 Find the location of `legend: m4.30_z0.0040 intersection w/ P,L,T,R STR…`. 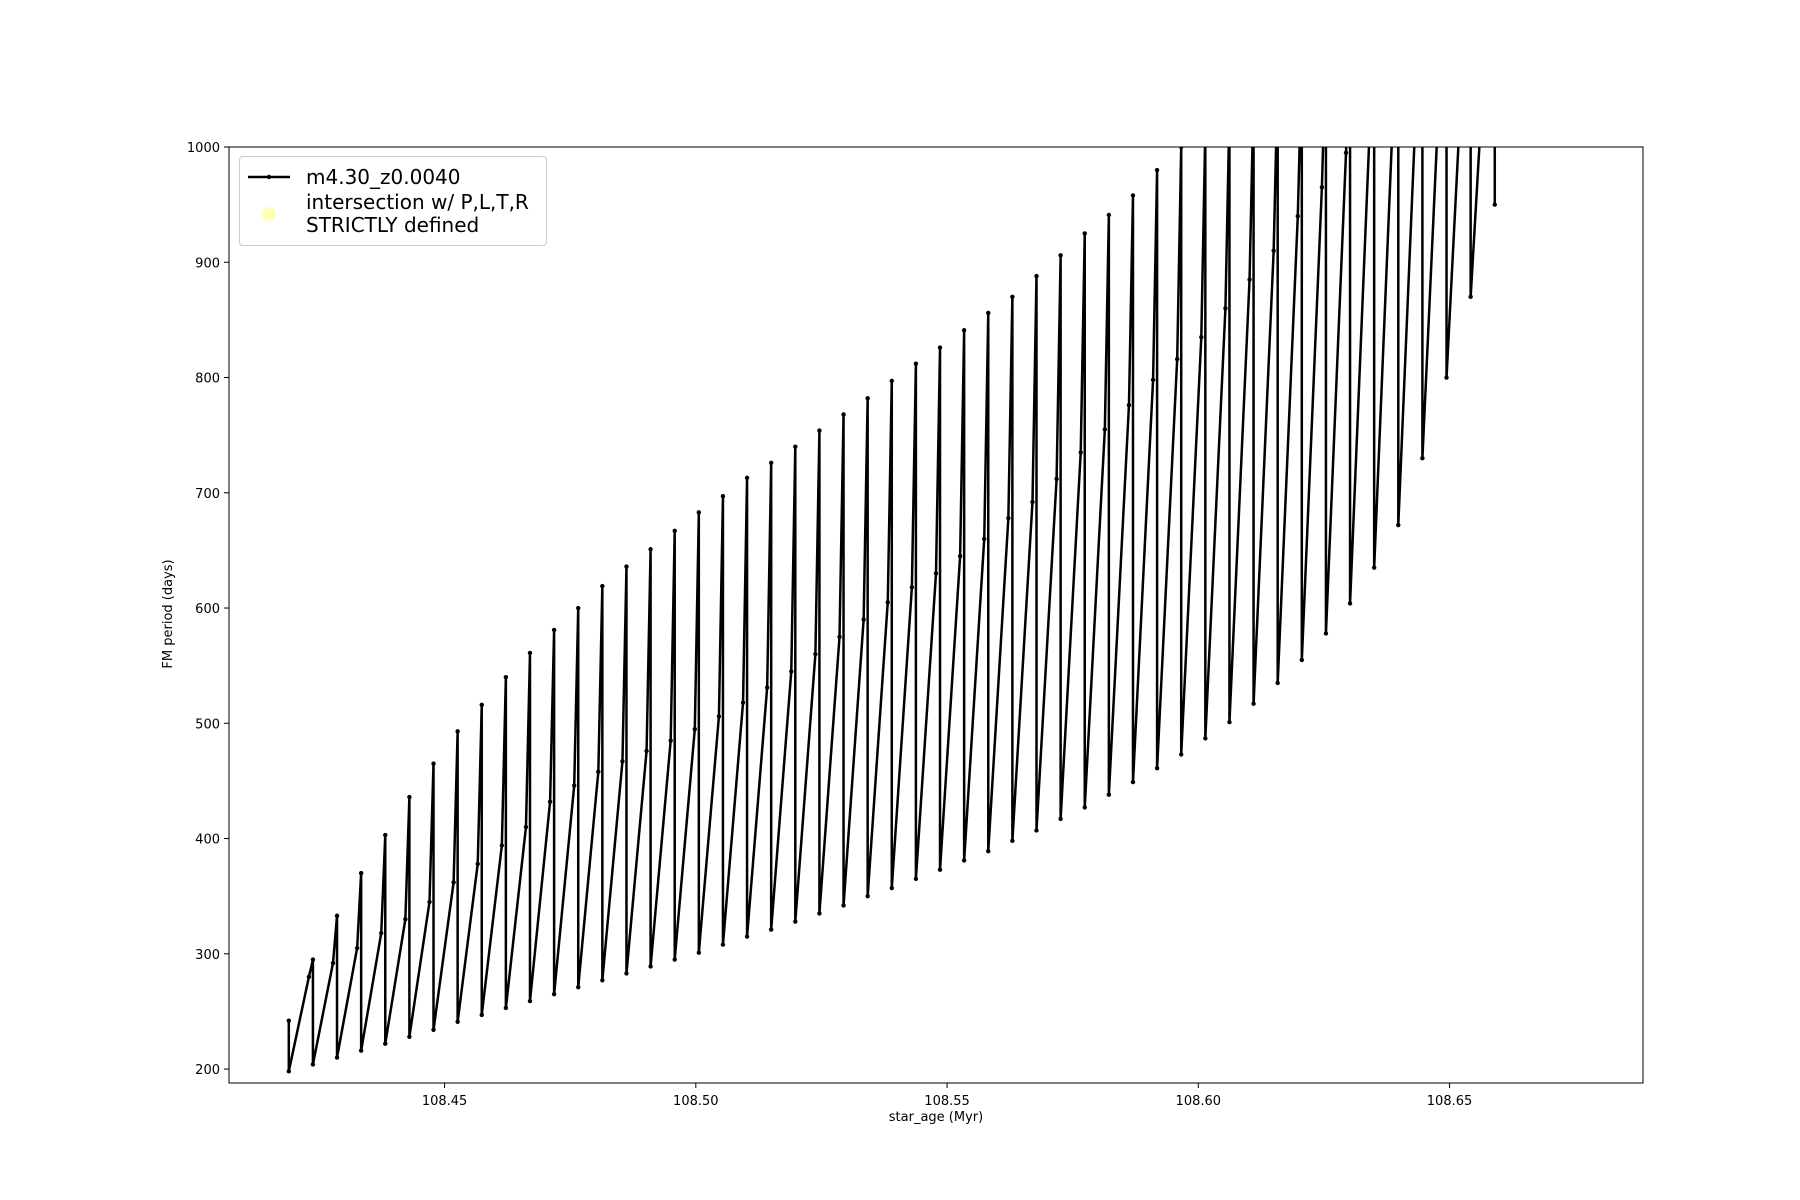

legend: m4.30_z0.0040 intersection w/ P,L,T,R STR… is located at coordinates (393, 201).